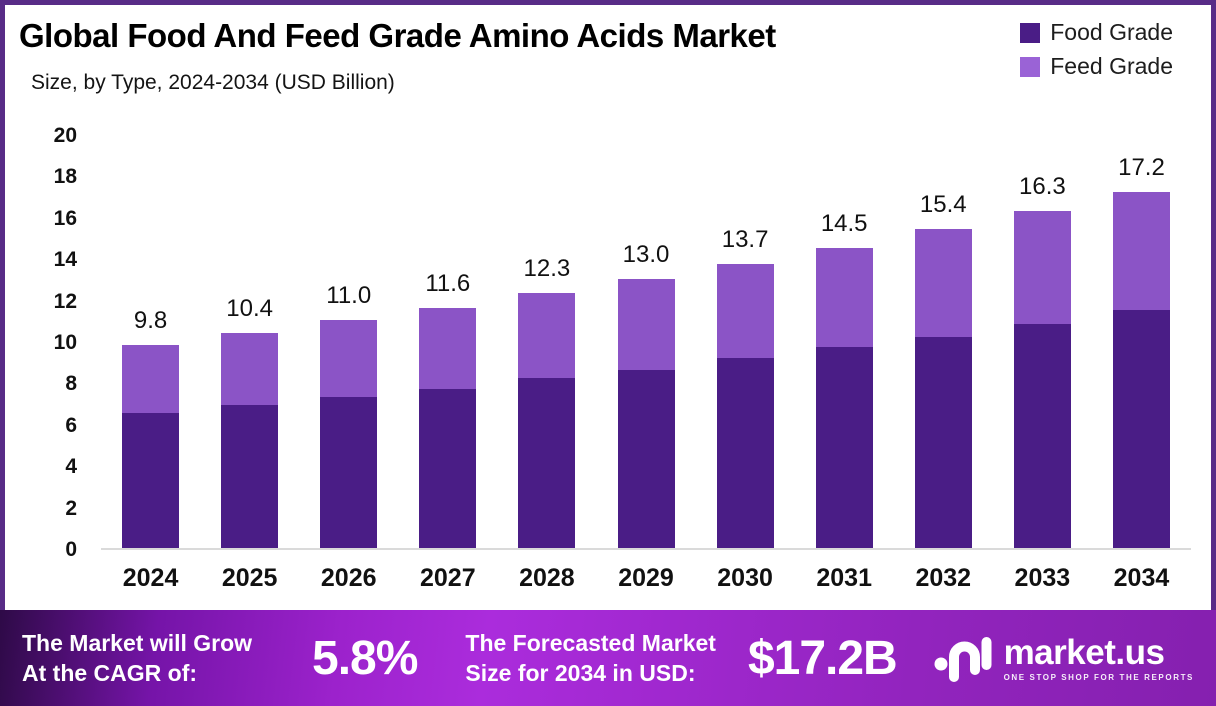 This screenshot has width=1216, height=706. Describe the element at coordinates (547, 578) in the screenshot. I see `x-axis-label-2028: 2028` at that location.